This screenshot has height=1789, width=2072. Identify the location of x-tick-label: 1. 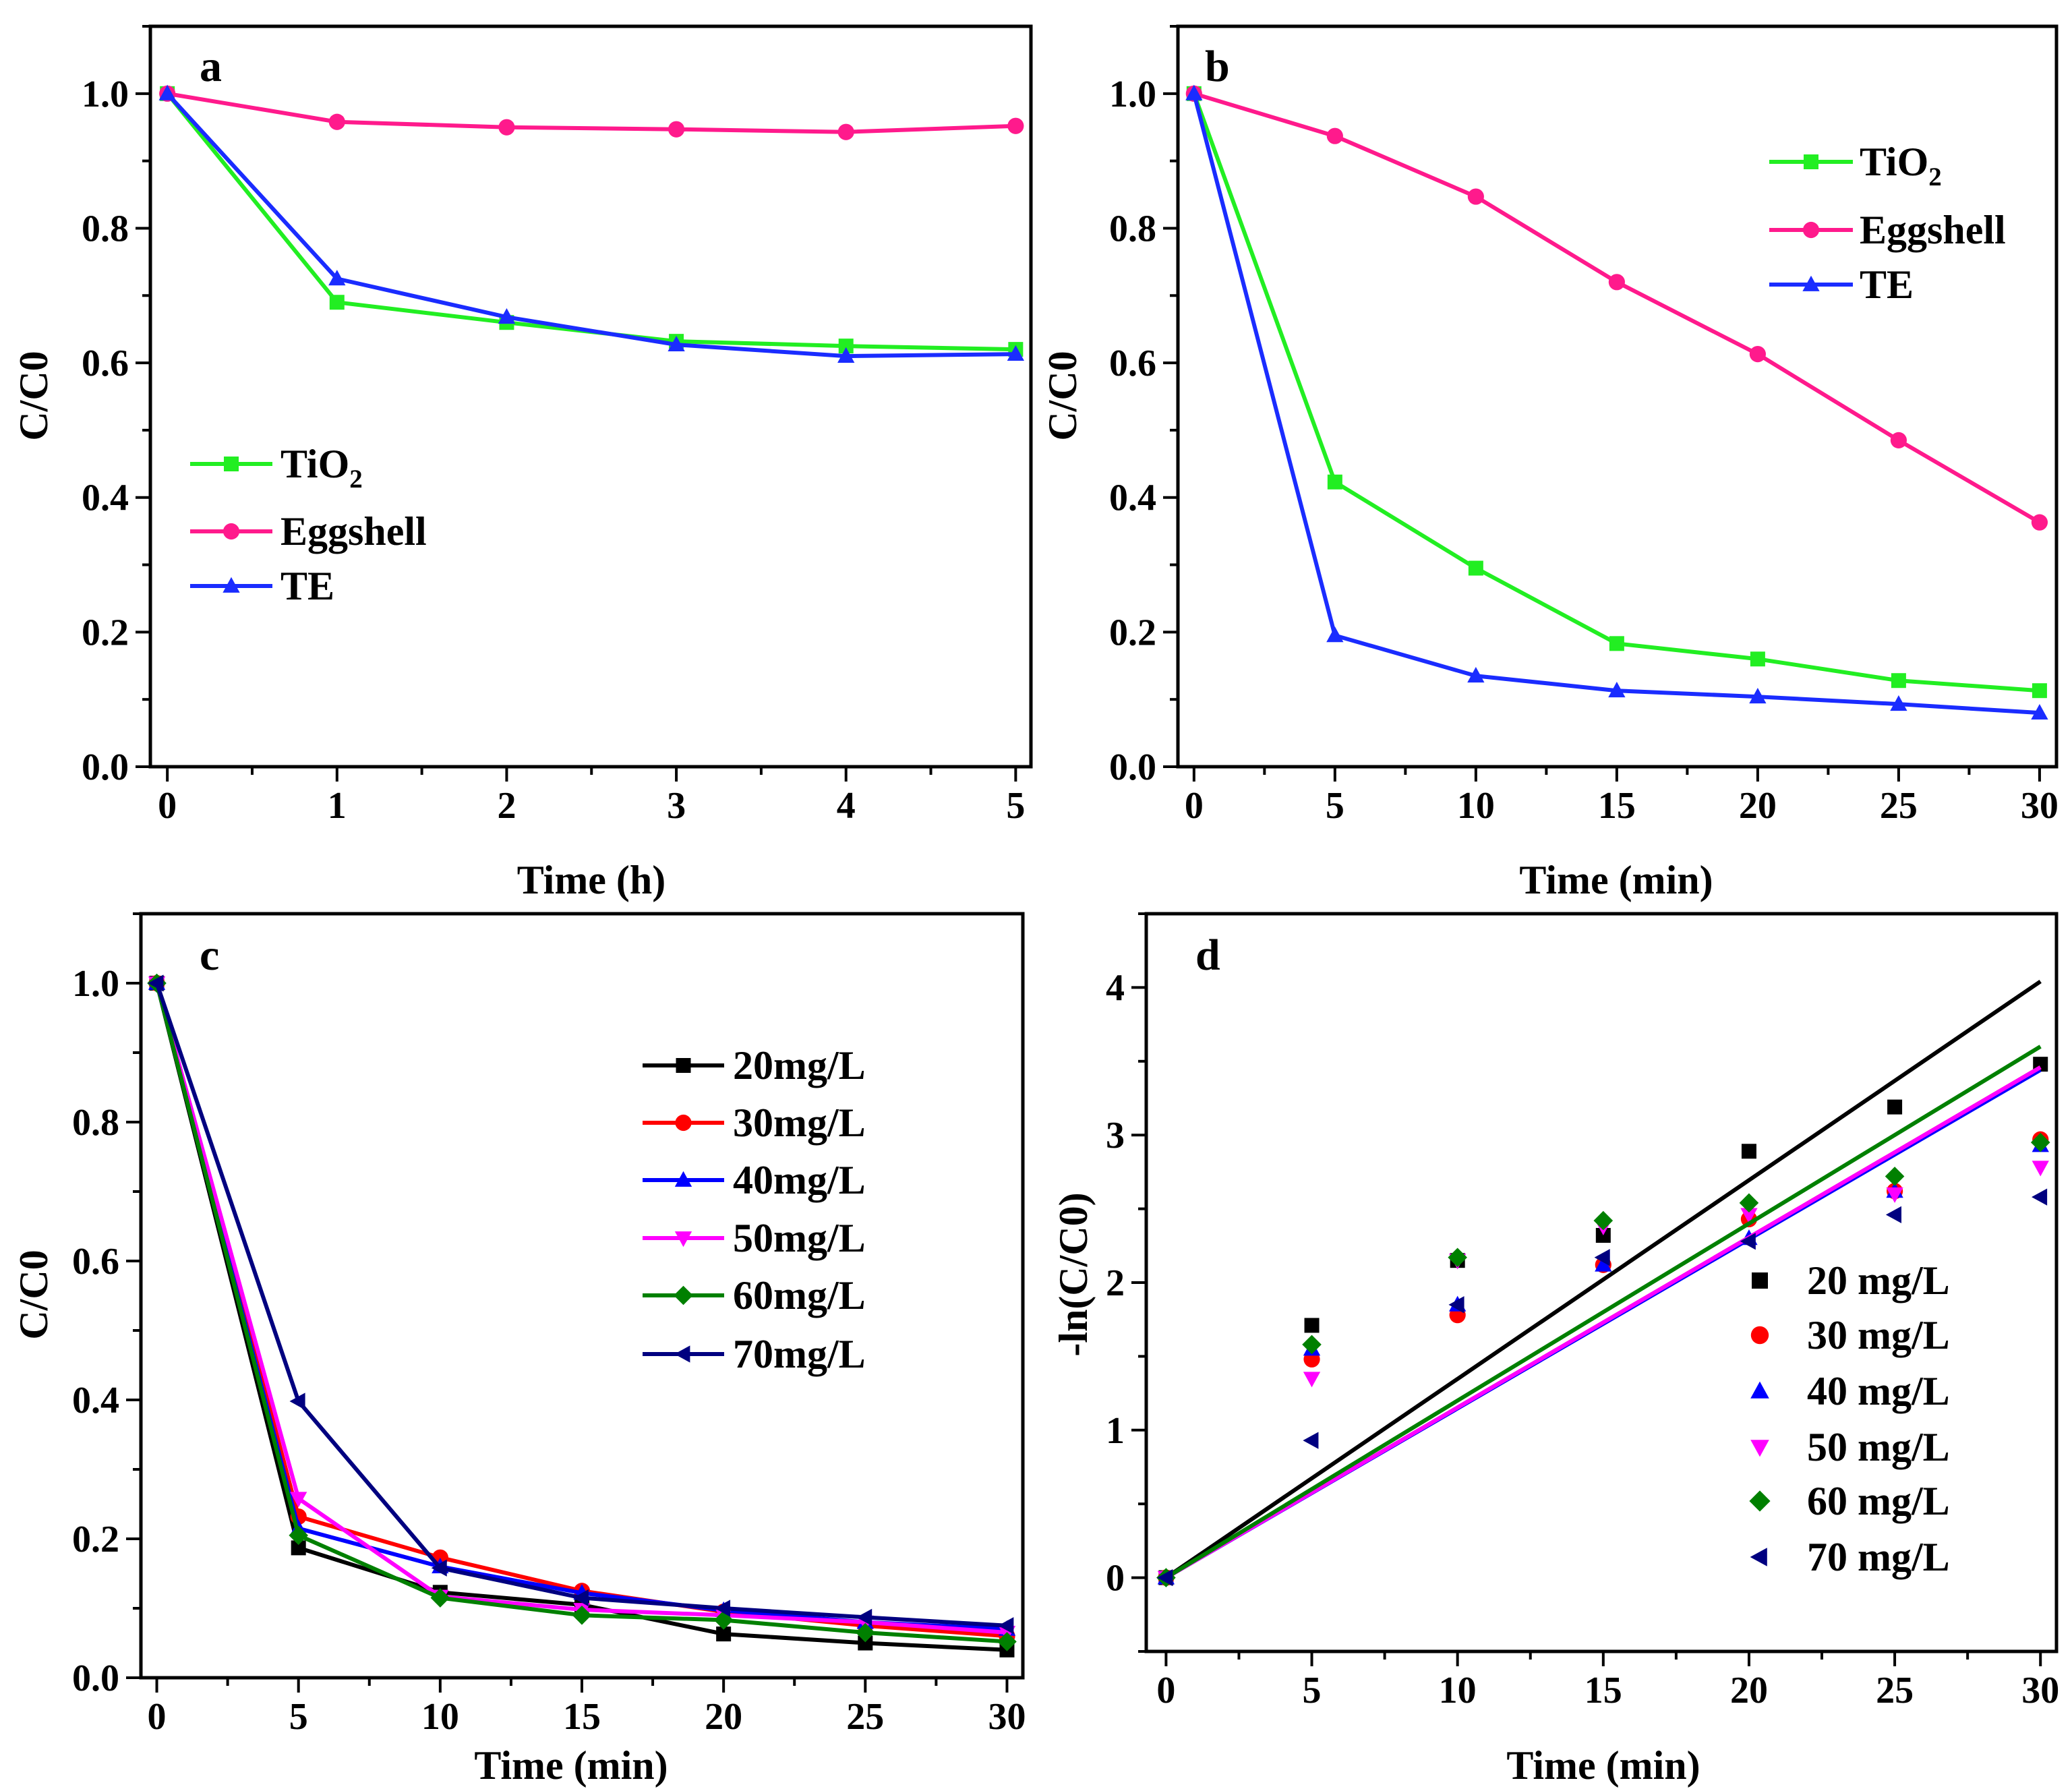
(337, 806).